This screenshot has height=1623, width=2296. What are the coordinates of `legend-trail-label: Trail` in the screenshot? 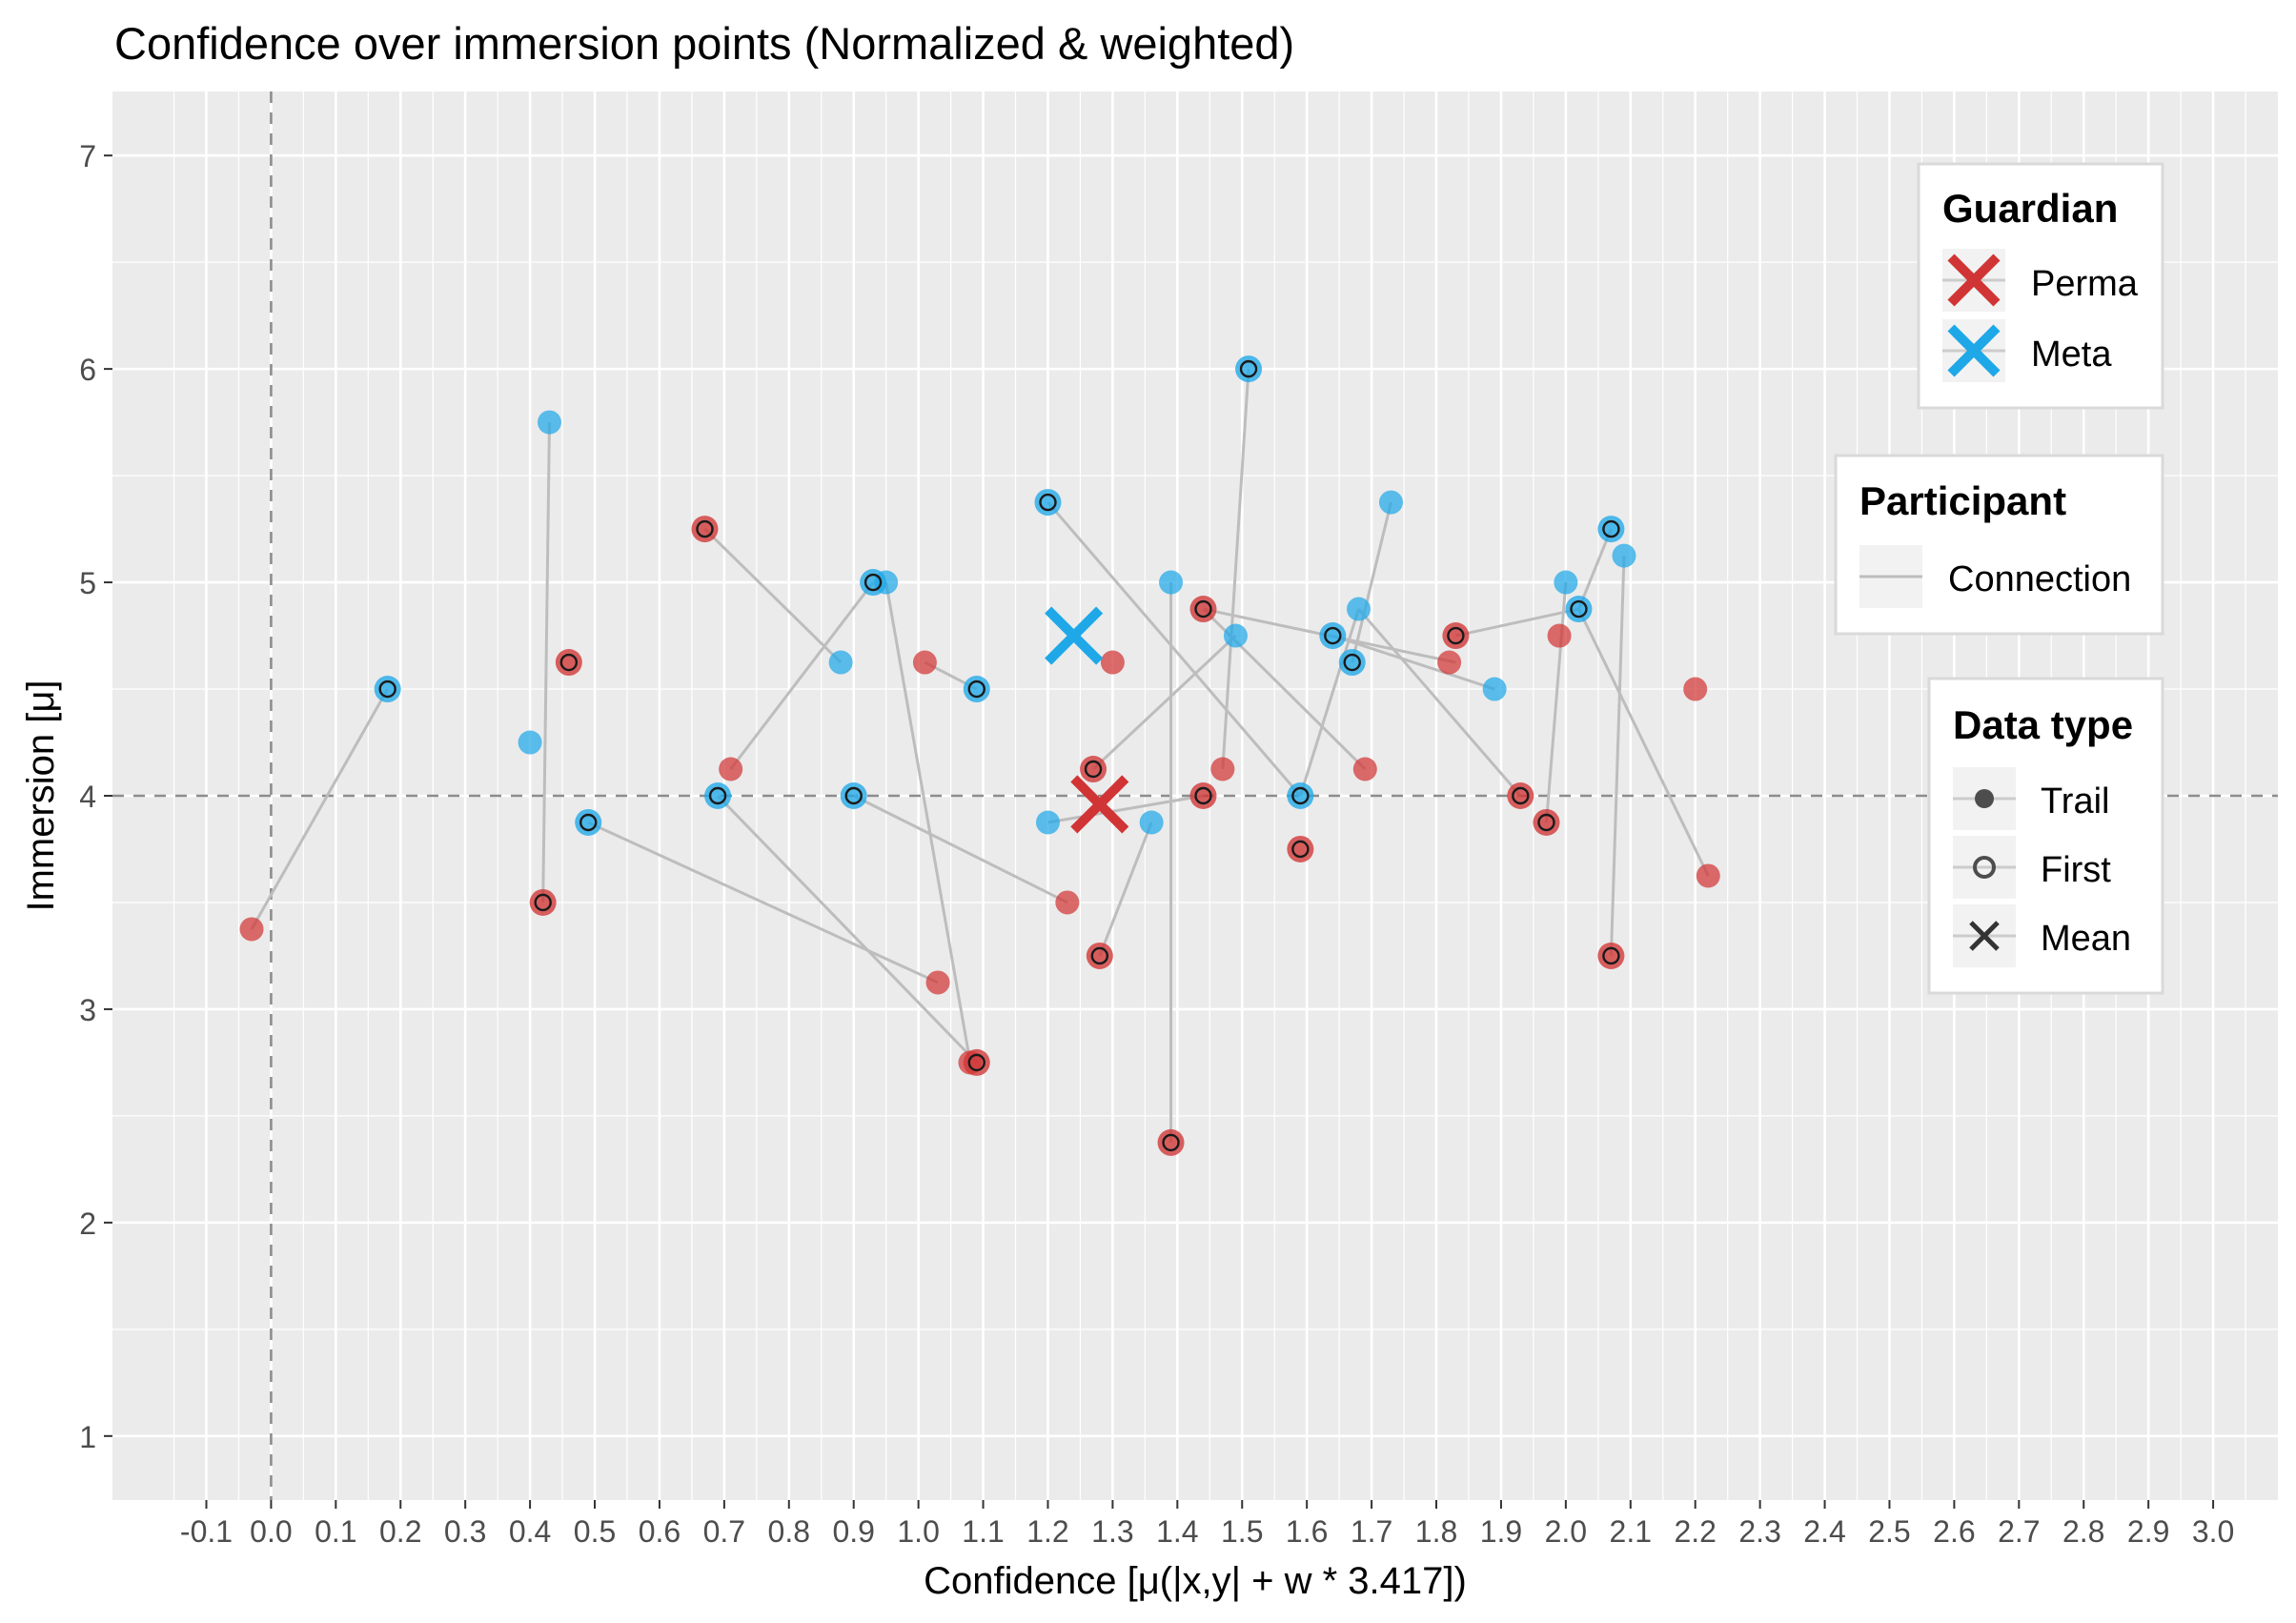 It's located at (2075, 801).